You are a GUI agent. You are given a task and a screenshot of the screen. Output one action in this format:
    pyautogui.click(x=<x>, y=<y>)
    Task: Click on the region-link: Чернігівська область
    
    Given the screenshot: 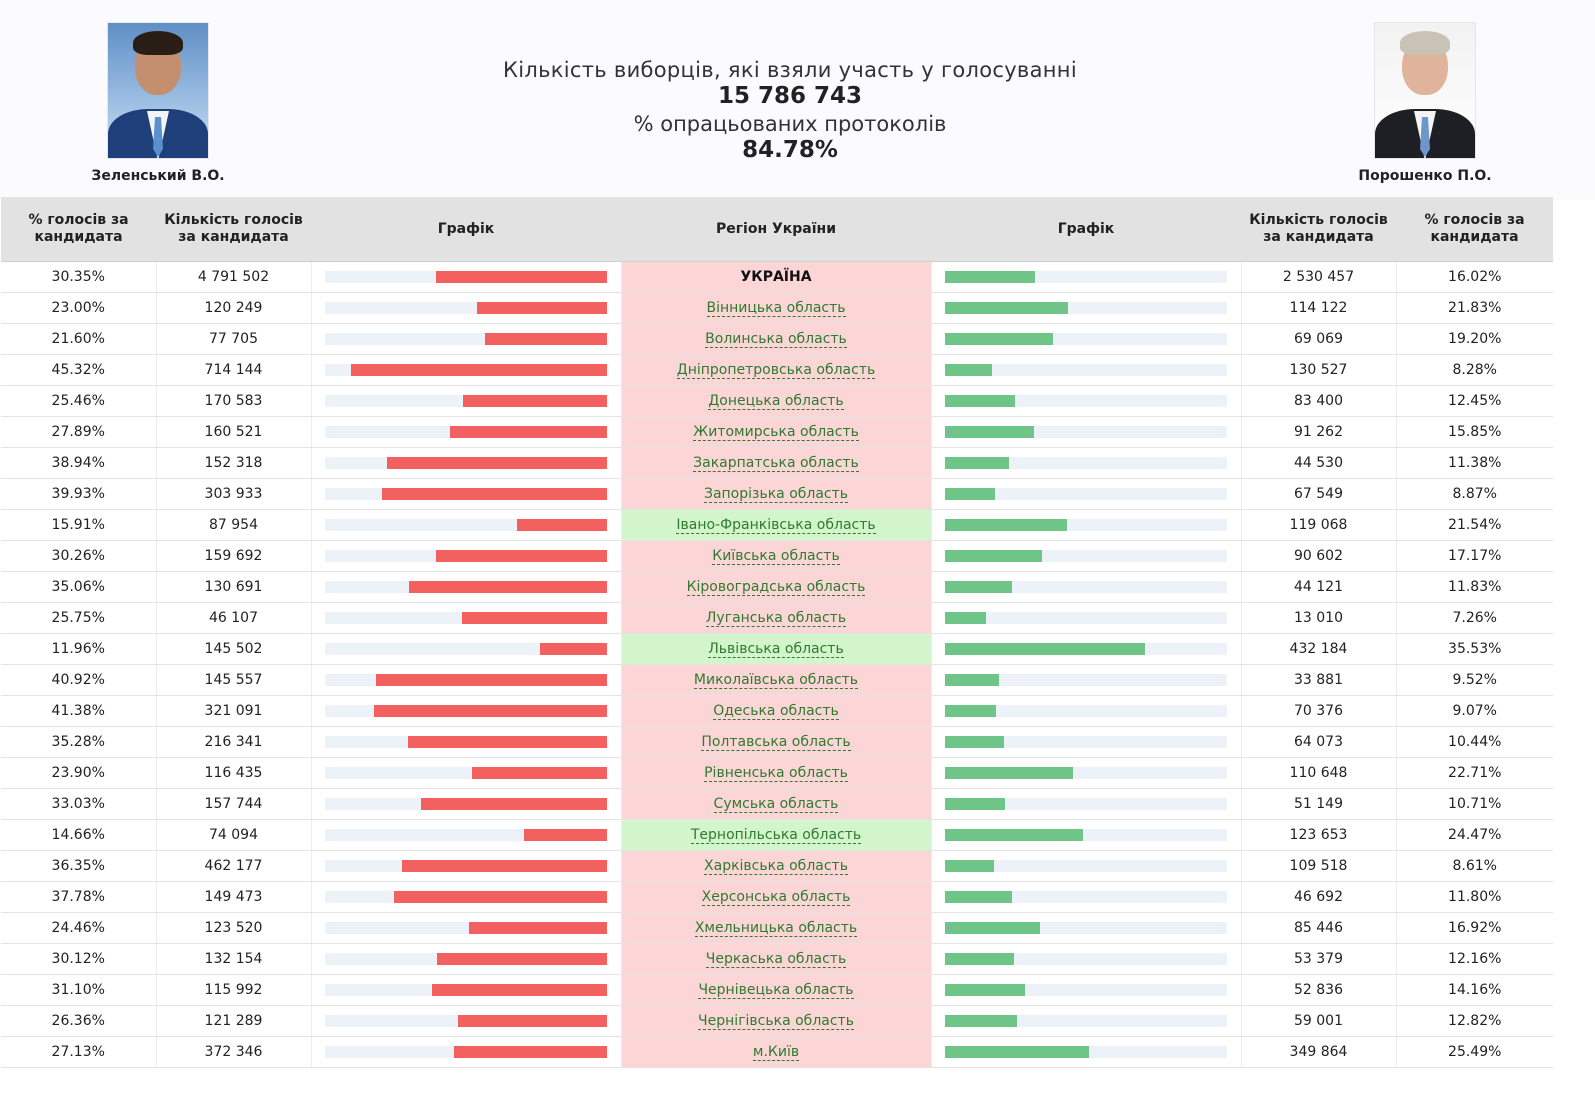 What is the action you would take?
    pyautogui.click(x=776, y=1021)
    